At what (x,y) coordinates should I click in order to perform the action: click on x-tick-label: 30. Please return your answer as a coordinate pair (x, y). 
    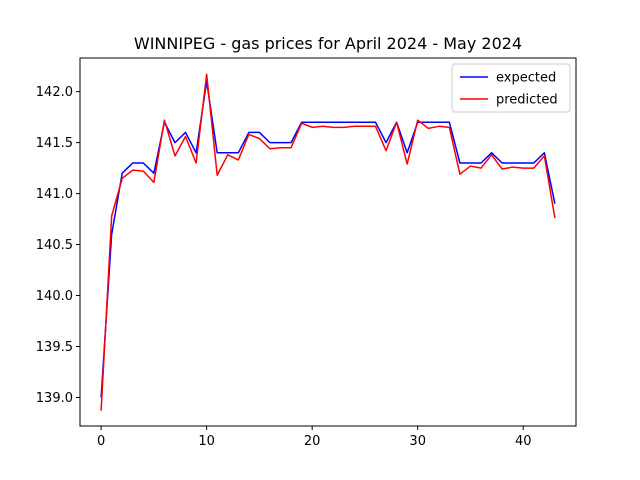
    Looking at the image, I should click on (417, 441).